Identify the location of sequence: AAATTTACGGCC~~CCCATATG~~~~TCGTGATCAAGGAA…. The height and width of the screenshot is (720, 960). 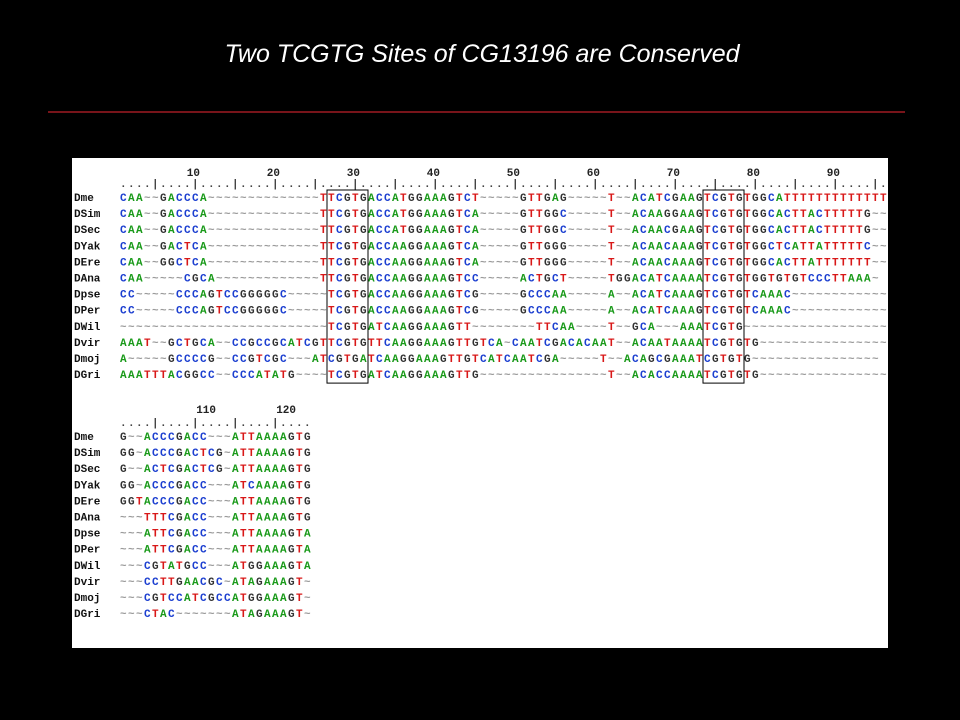
(503, 376).